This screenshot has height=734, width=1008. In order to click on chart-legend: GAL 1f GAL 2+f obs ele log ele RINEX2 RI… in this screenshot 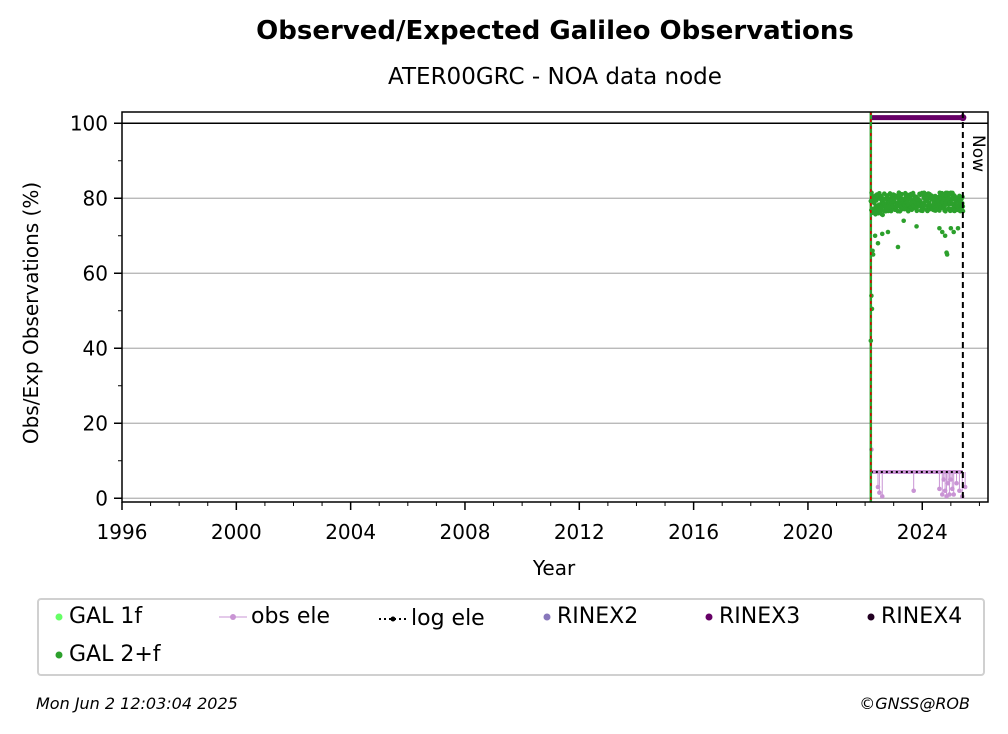, I will do `click(511, 637)`.